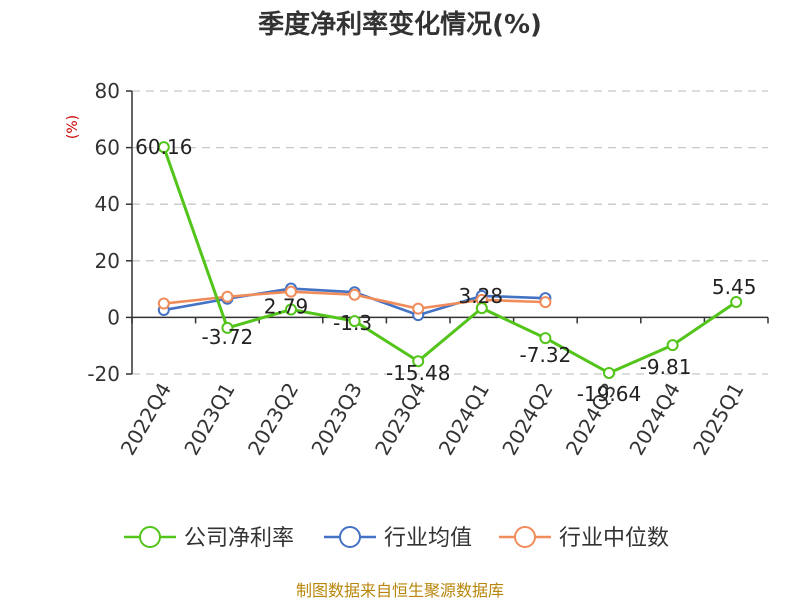  Describe the element at coordinates (400, 590) in the screenshot. I see `data-source-note: 制图数据来自恒生聚源数据库` at that location.